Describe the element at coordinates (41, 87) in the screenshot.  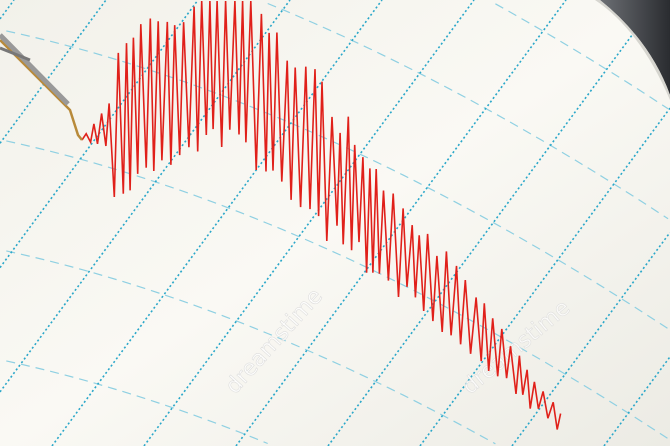
I see `recording-needle` at that location.